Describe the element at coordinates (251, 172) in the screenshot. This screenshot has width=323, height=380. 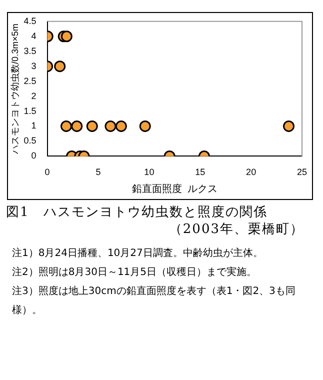
I see `x-tick-label: 20` at that location.